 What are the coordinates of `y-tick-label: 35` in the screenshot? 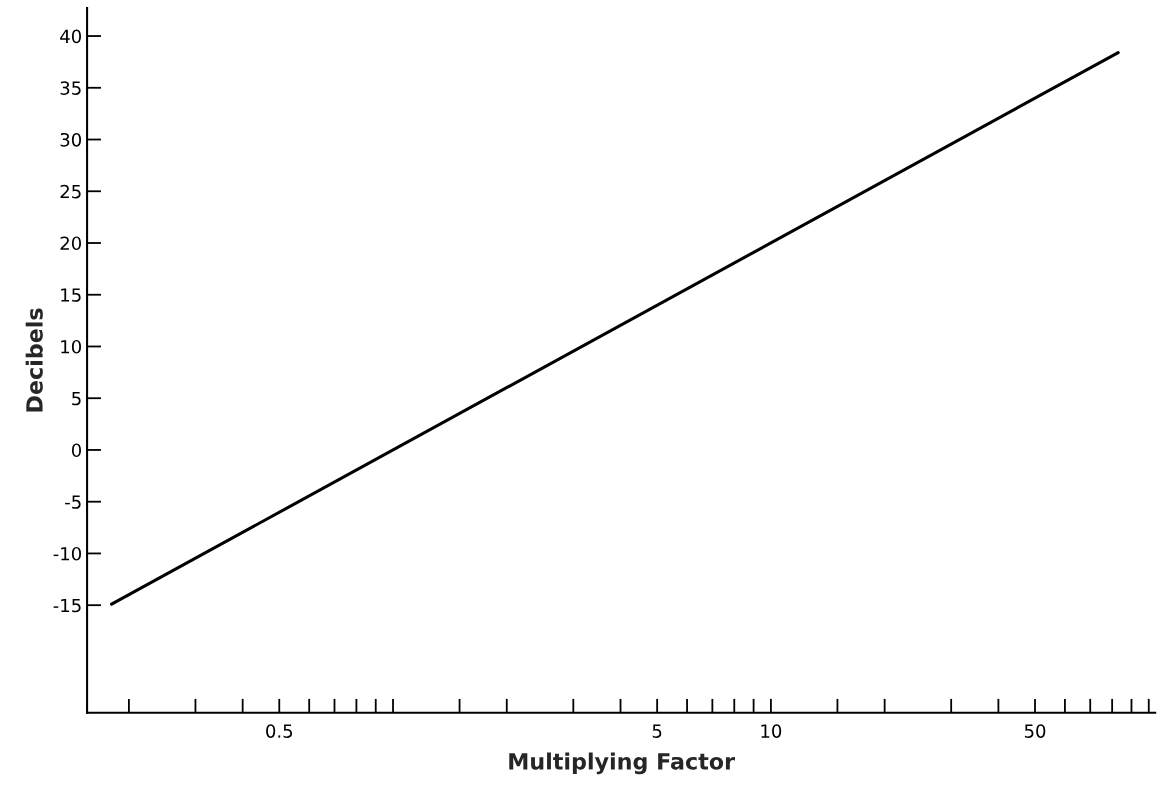 It's located at (70, 88).